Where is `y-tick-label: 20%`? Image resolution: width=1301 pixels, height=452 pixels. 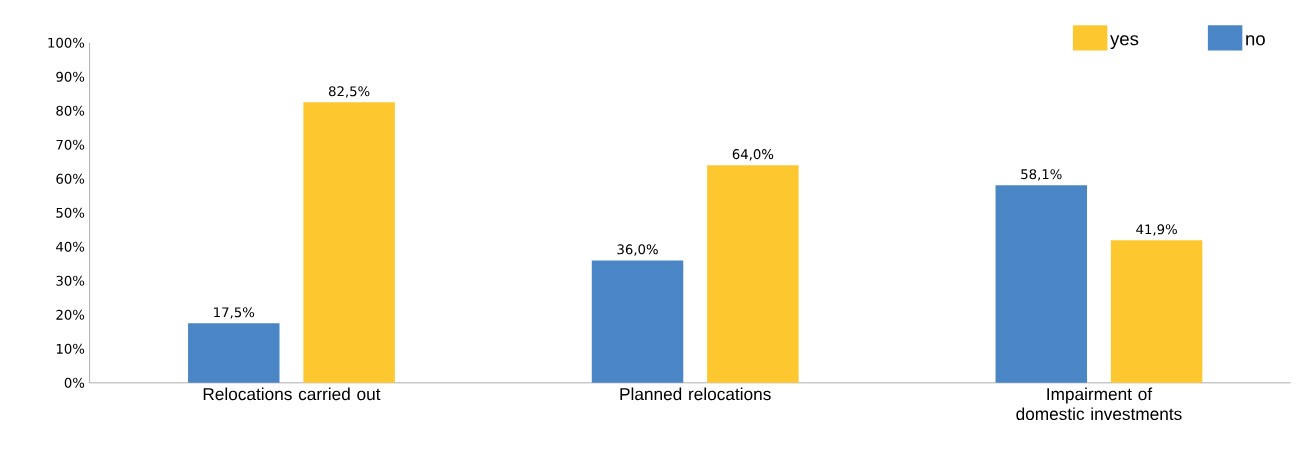 y-tick-label: 20% is located at coordinates (70, 314).